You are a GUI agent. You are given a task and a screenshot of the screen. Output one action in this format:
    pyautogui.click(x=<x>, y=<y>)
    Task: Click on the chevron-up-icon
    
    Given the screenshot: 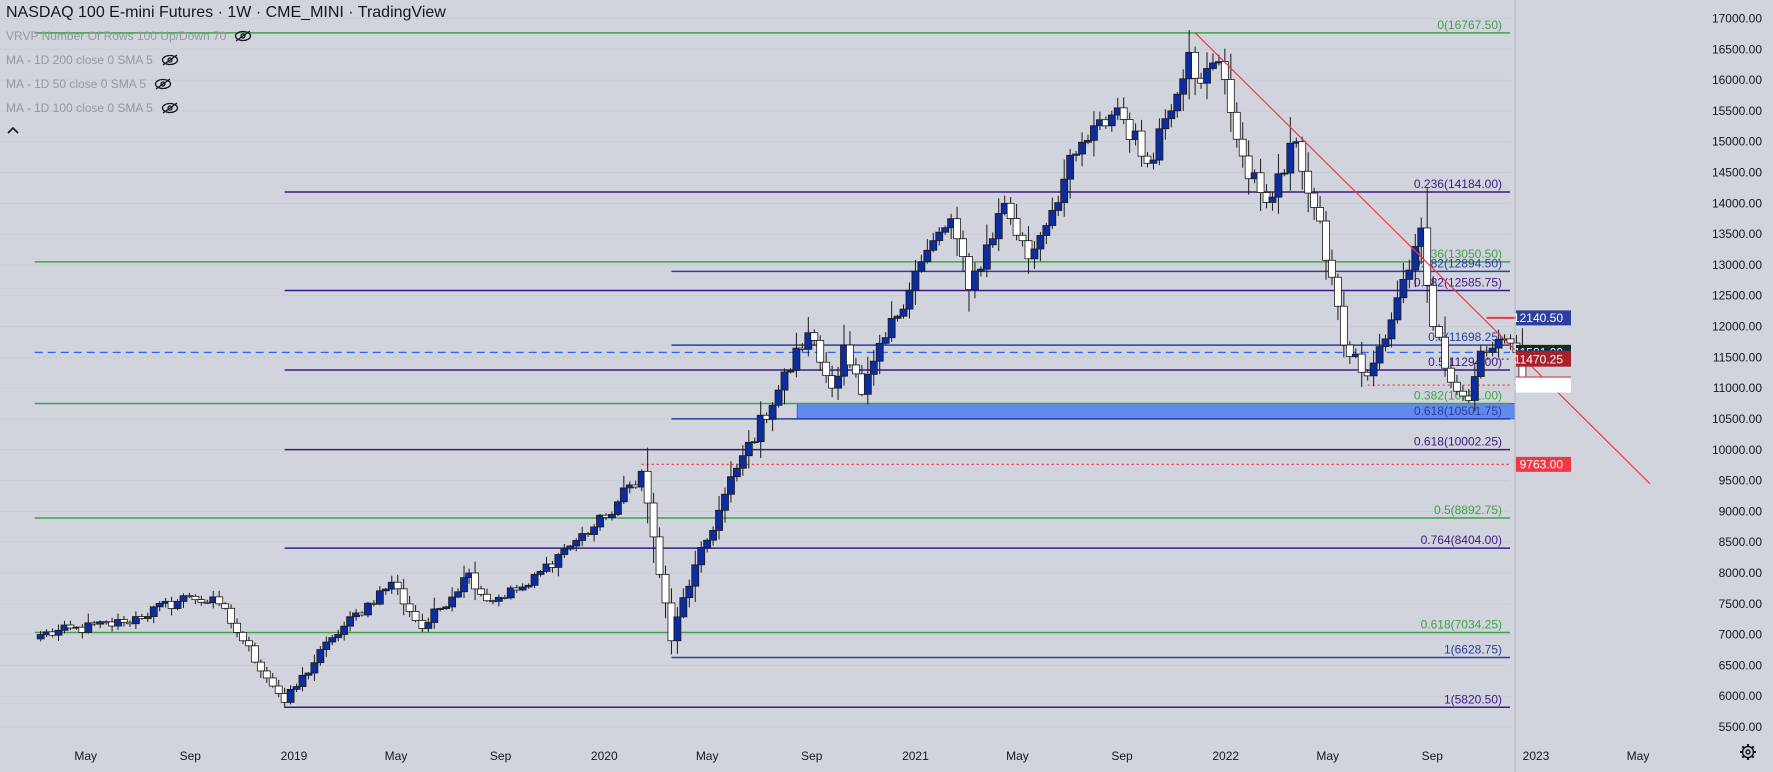 What is the action you would take?
    pyautogui.click(x=18, y=130)
    